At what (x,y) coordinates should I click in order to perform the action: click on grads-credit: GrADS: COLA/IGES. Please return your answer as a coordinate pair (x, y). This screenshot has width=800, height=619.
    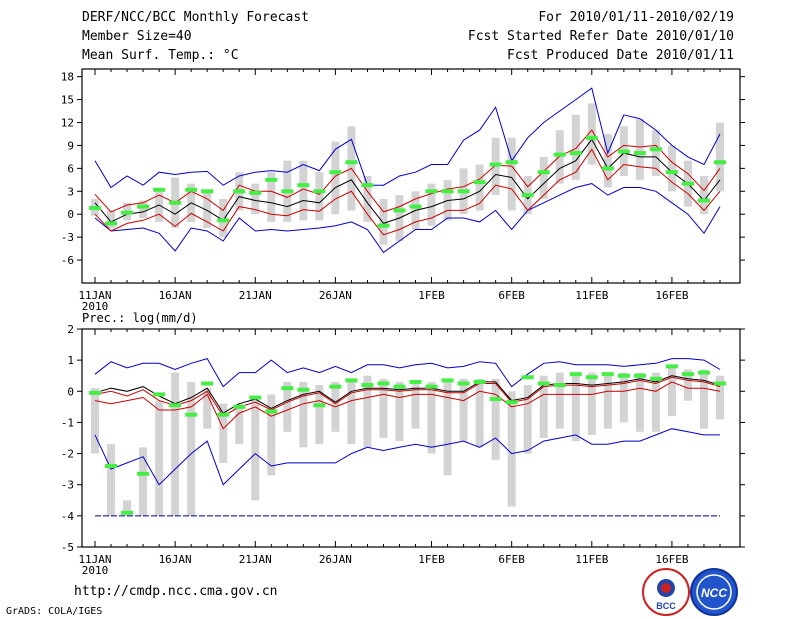
    Looking at the image, I should click on (54, 611).